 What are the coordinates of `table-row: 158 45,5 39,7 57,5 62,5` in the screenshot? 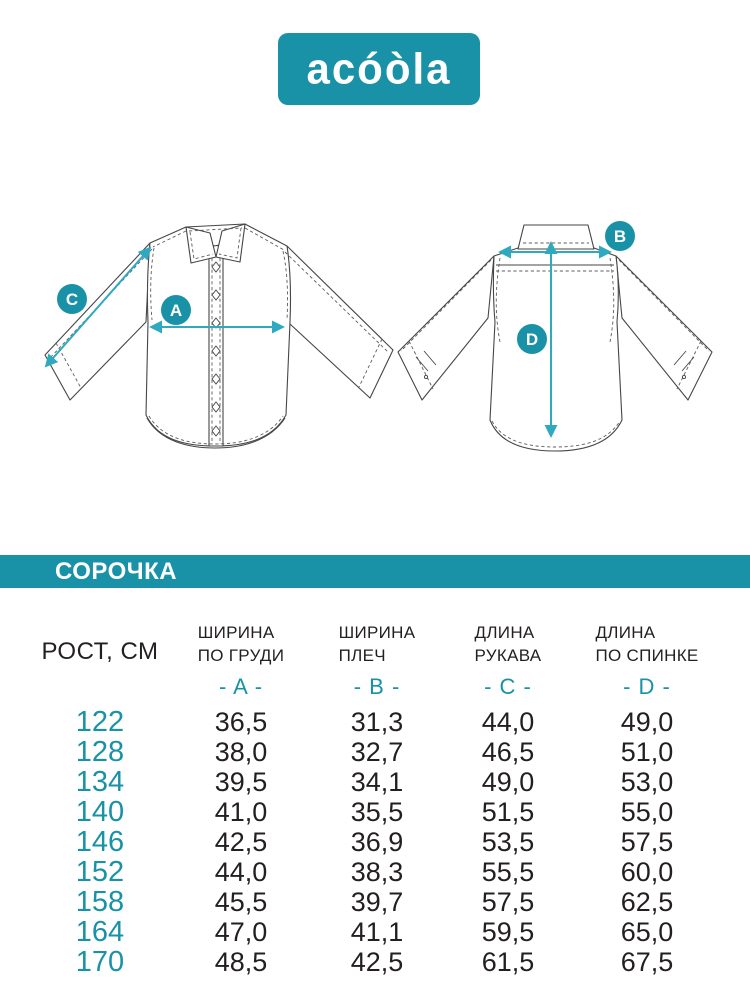 It's located at (375, 902).